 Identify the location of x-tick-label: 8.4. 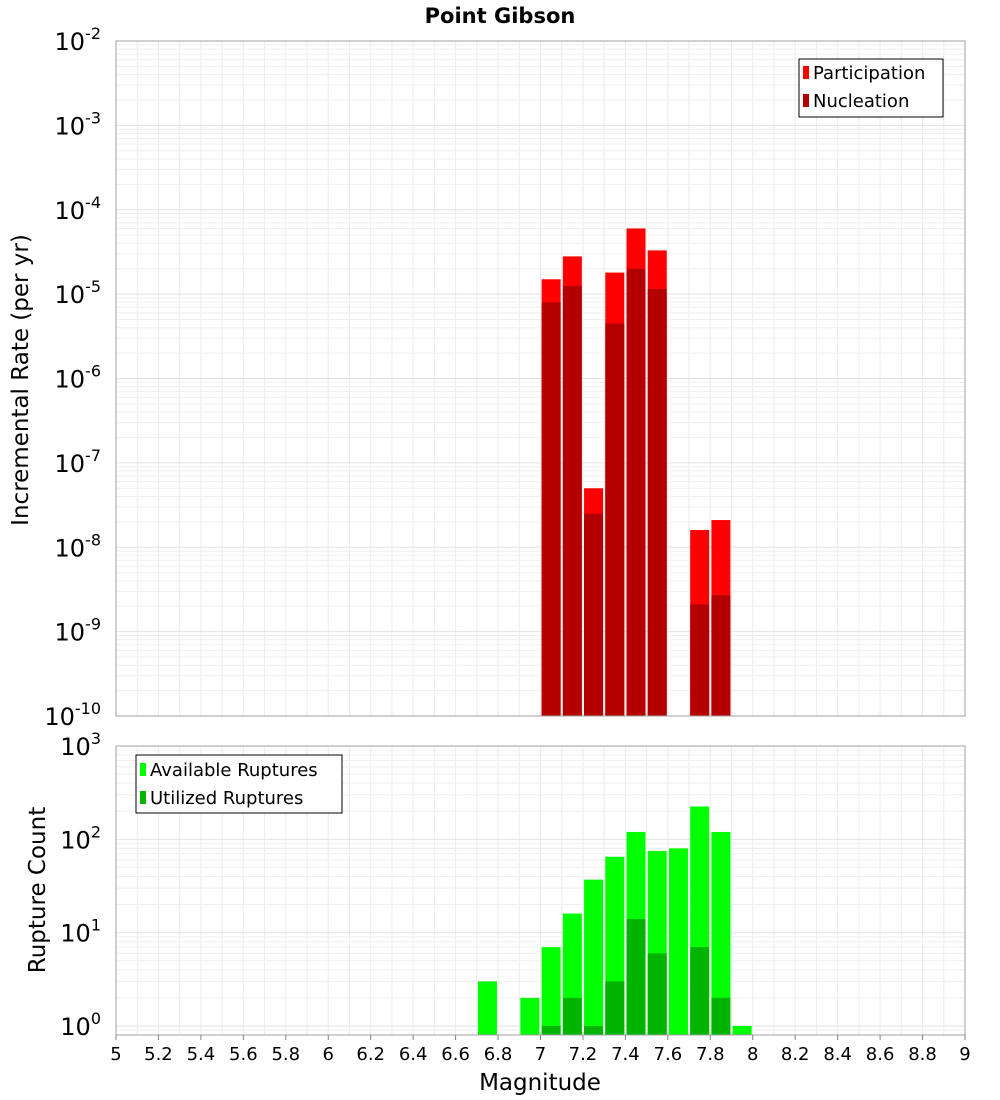
(837, 1054).